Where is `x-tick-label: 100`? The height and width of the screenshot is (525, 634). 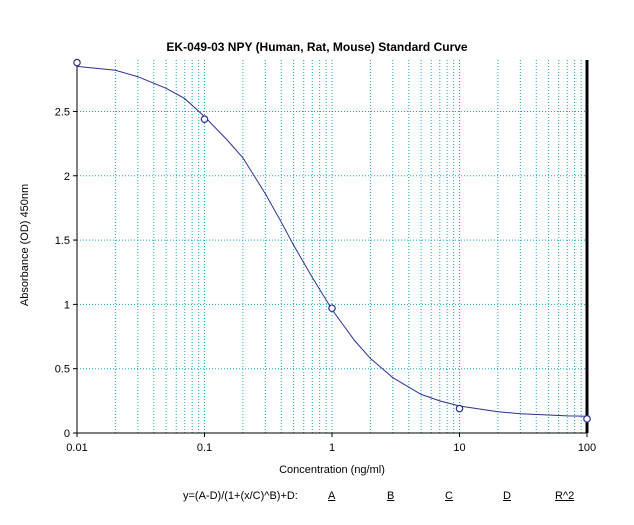 x-tick-label: 100 is located at coordinates (587, 448).